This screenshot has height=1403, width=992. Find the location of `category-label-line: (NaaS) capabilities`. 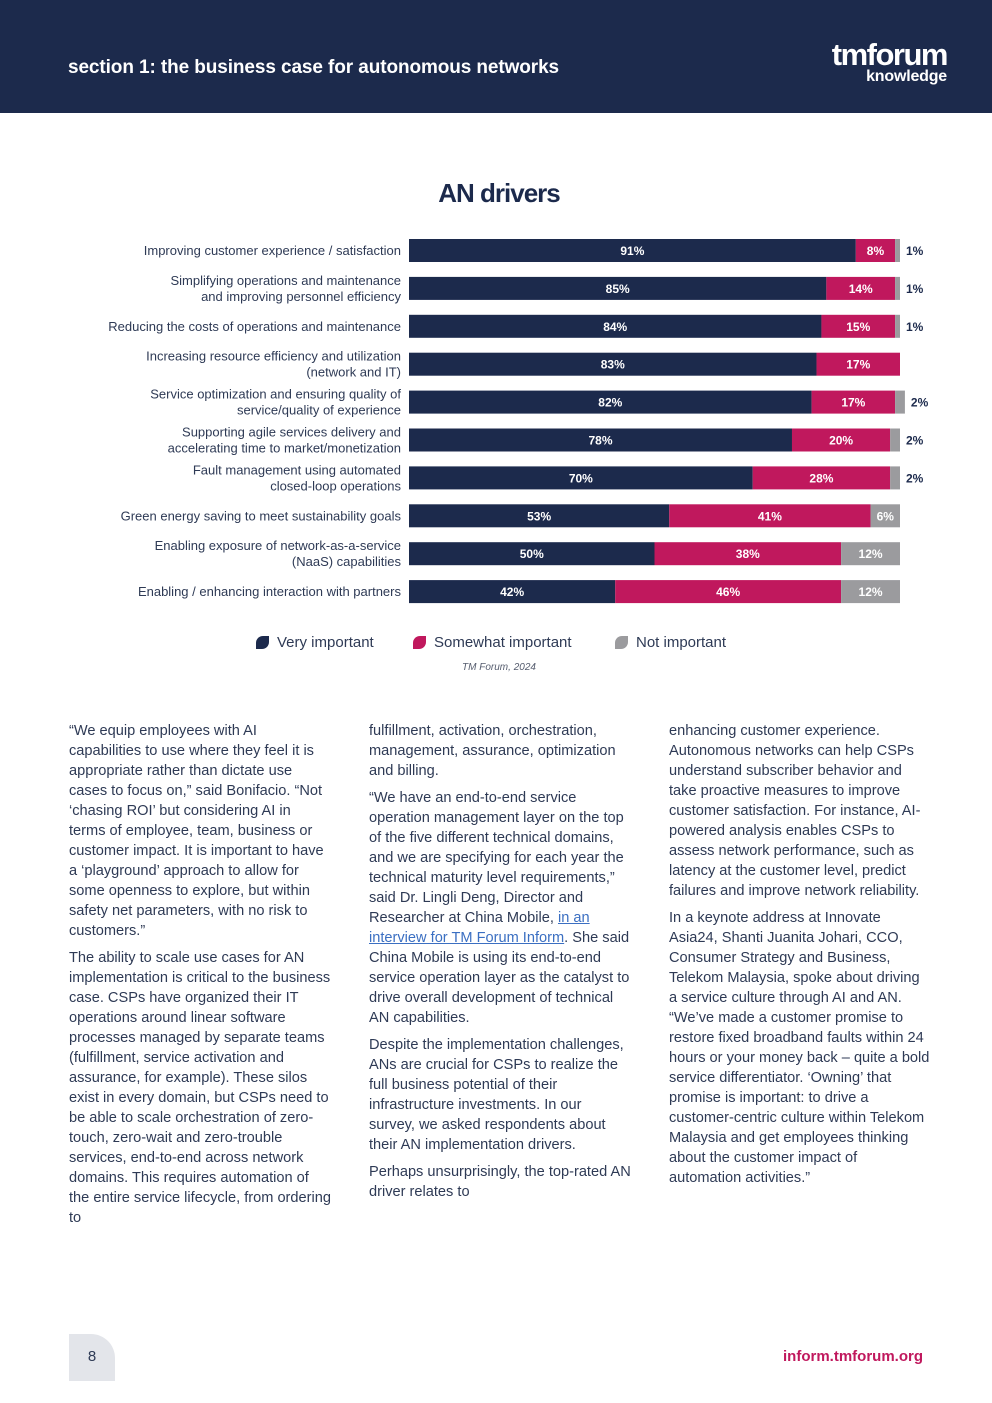

category-label-line: (NaaS) capabilities is located at coordinates (347, 561).